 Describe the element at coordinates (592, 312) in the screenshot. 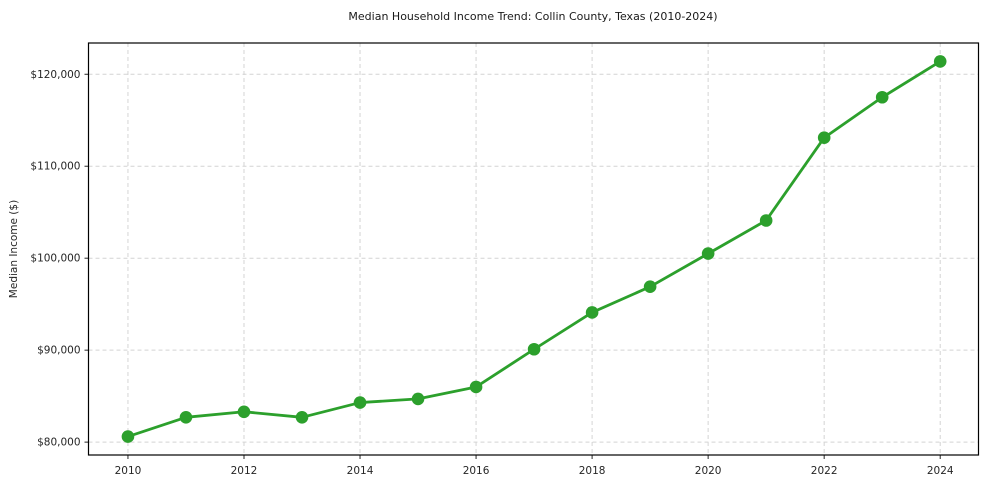

I see `data-point-2018` at that location.